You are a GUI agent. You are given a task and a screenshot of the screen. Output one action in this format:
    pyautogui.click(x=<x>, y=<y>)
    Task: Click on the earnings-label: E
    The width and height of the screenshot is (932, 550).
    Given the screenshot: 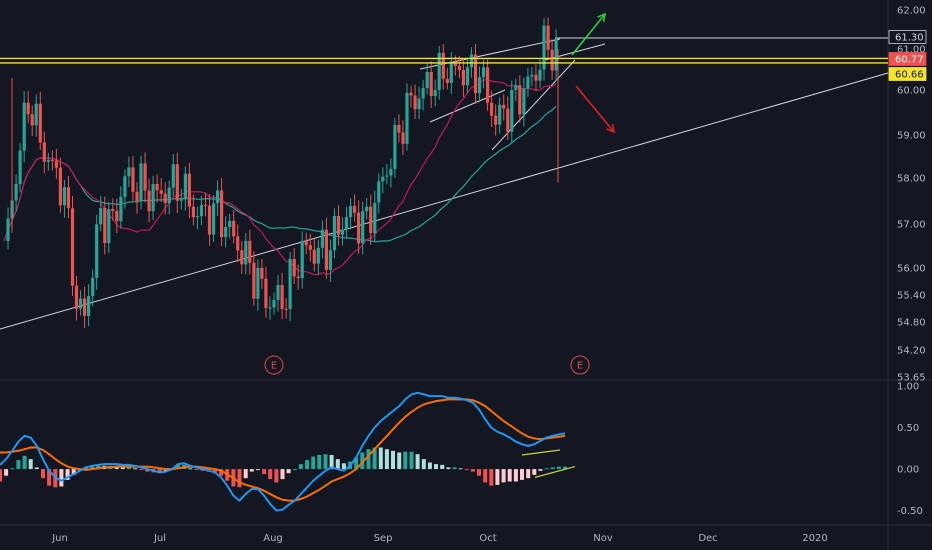 What is the action you would take?
    pyautogui.click(x=580, y=366)
    